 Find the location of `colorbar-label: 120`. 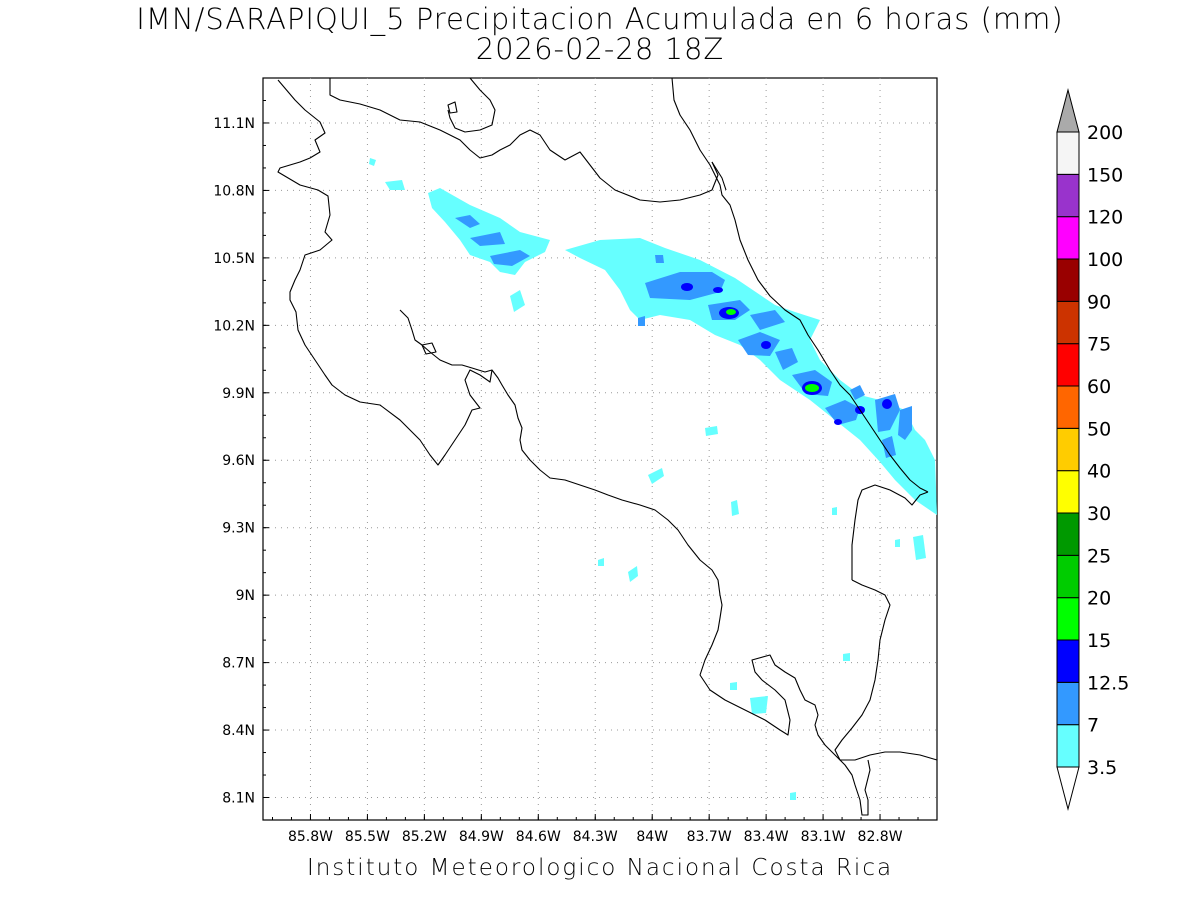

colorbar-label: 120 is located at coordinates (1105, 218).